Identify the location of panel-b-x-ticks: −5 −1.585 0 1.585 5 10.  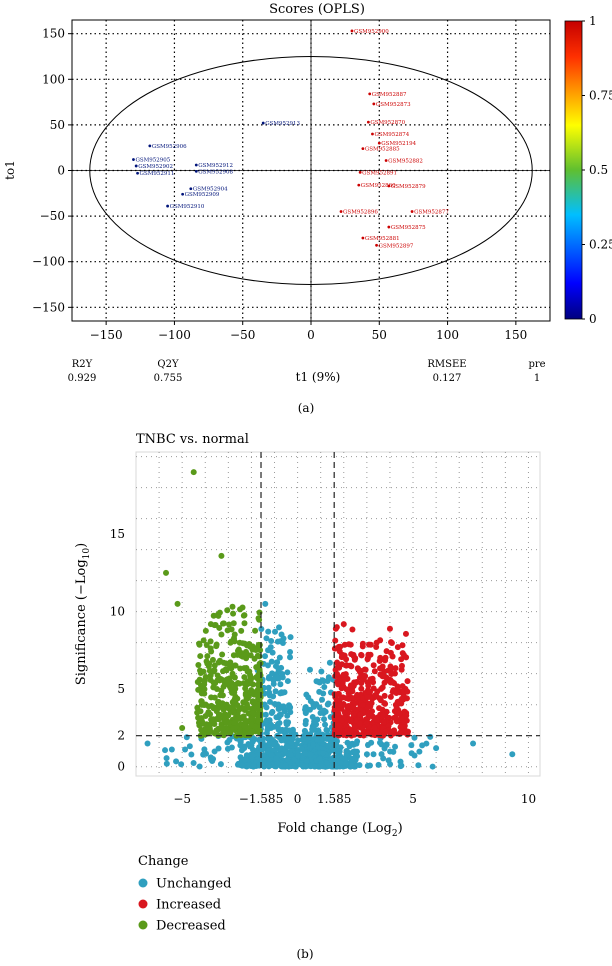
(354, 799).